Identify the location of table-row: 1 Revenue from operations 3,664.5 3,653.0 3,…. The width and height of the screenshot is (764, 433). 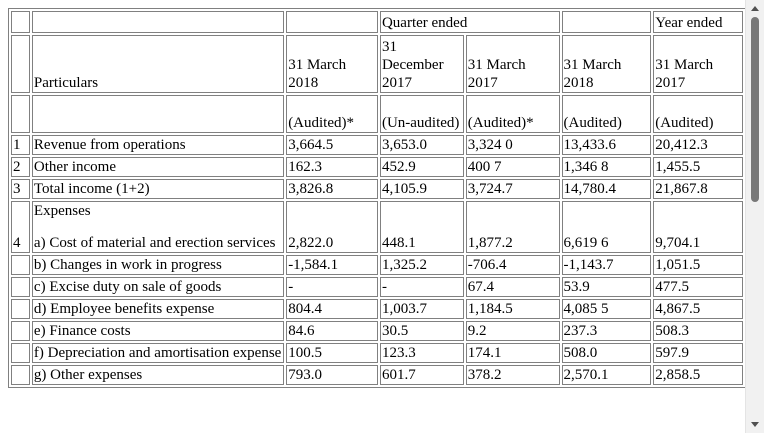
(377, 145).